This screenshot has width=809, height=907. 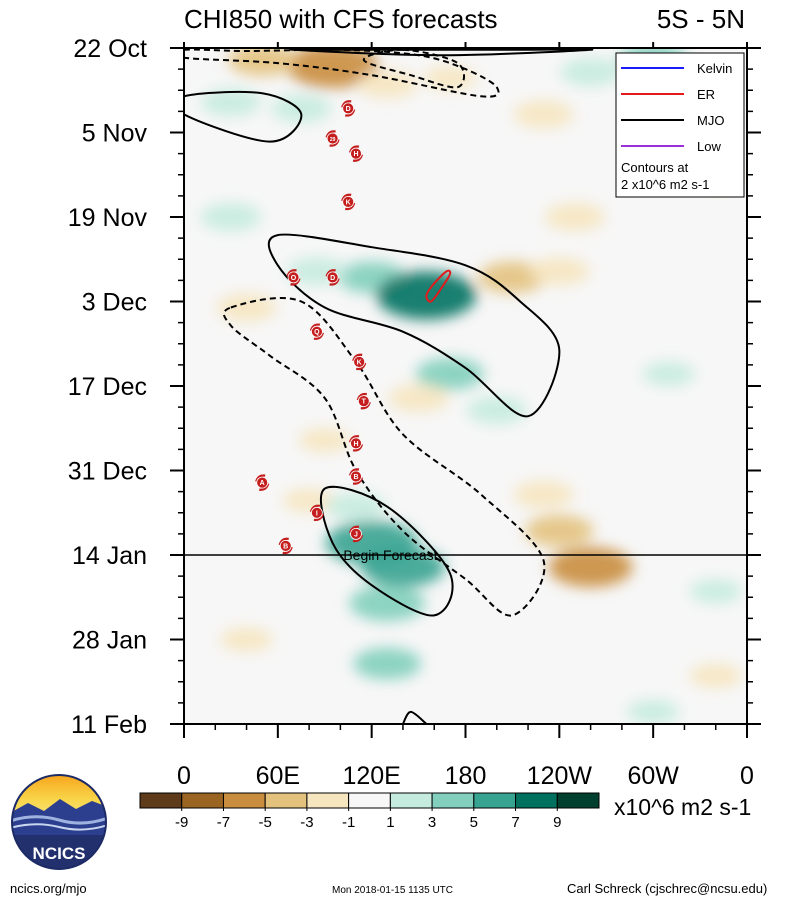 I want to click on storm-marker: A, so click(x=262, y=482).